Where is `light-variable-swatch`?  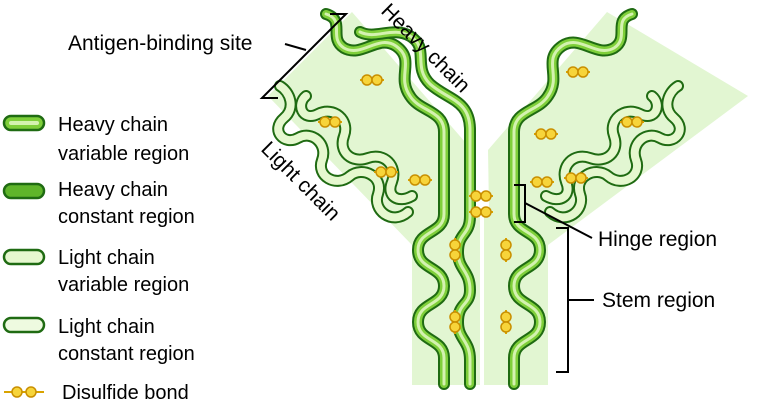 light-variable-swatch is located at coordinates (24, 257).